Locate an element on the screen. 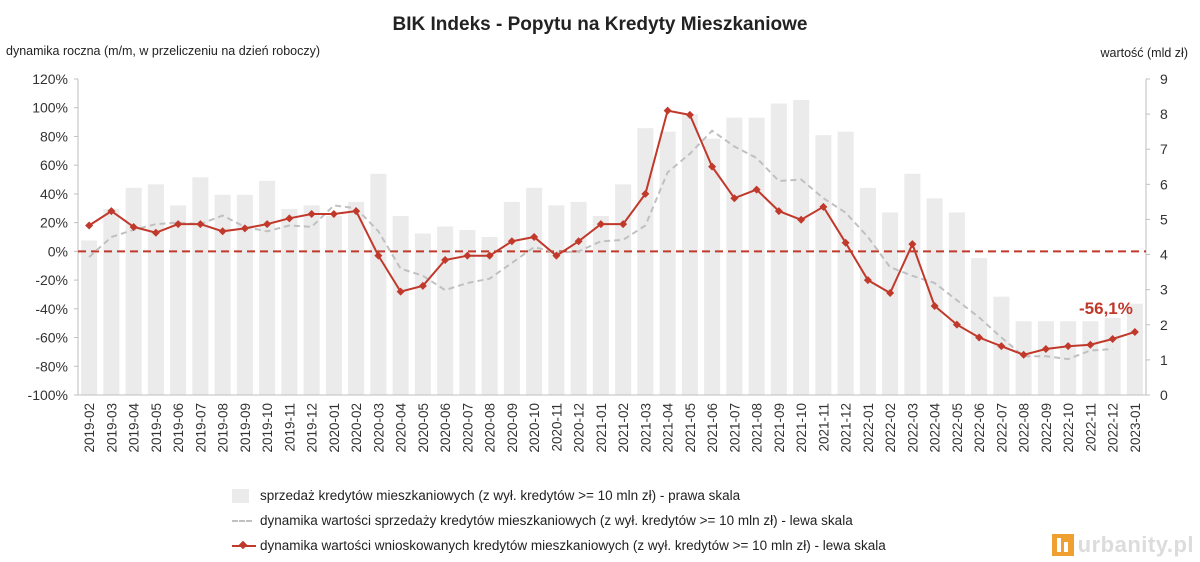 This screenshot has width=1200, height=562. x-tick-label: 2020-10 is located at coordinates (534, 428).